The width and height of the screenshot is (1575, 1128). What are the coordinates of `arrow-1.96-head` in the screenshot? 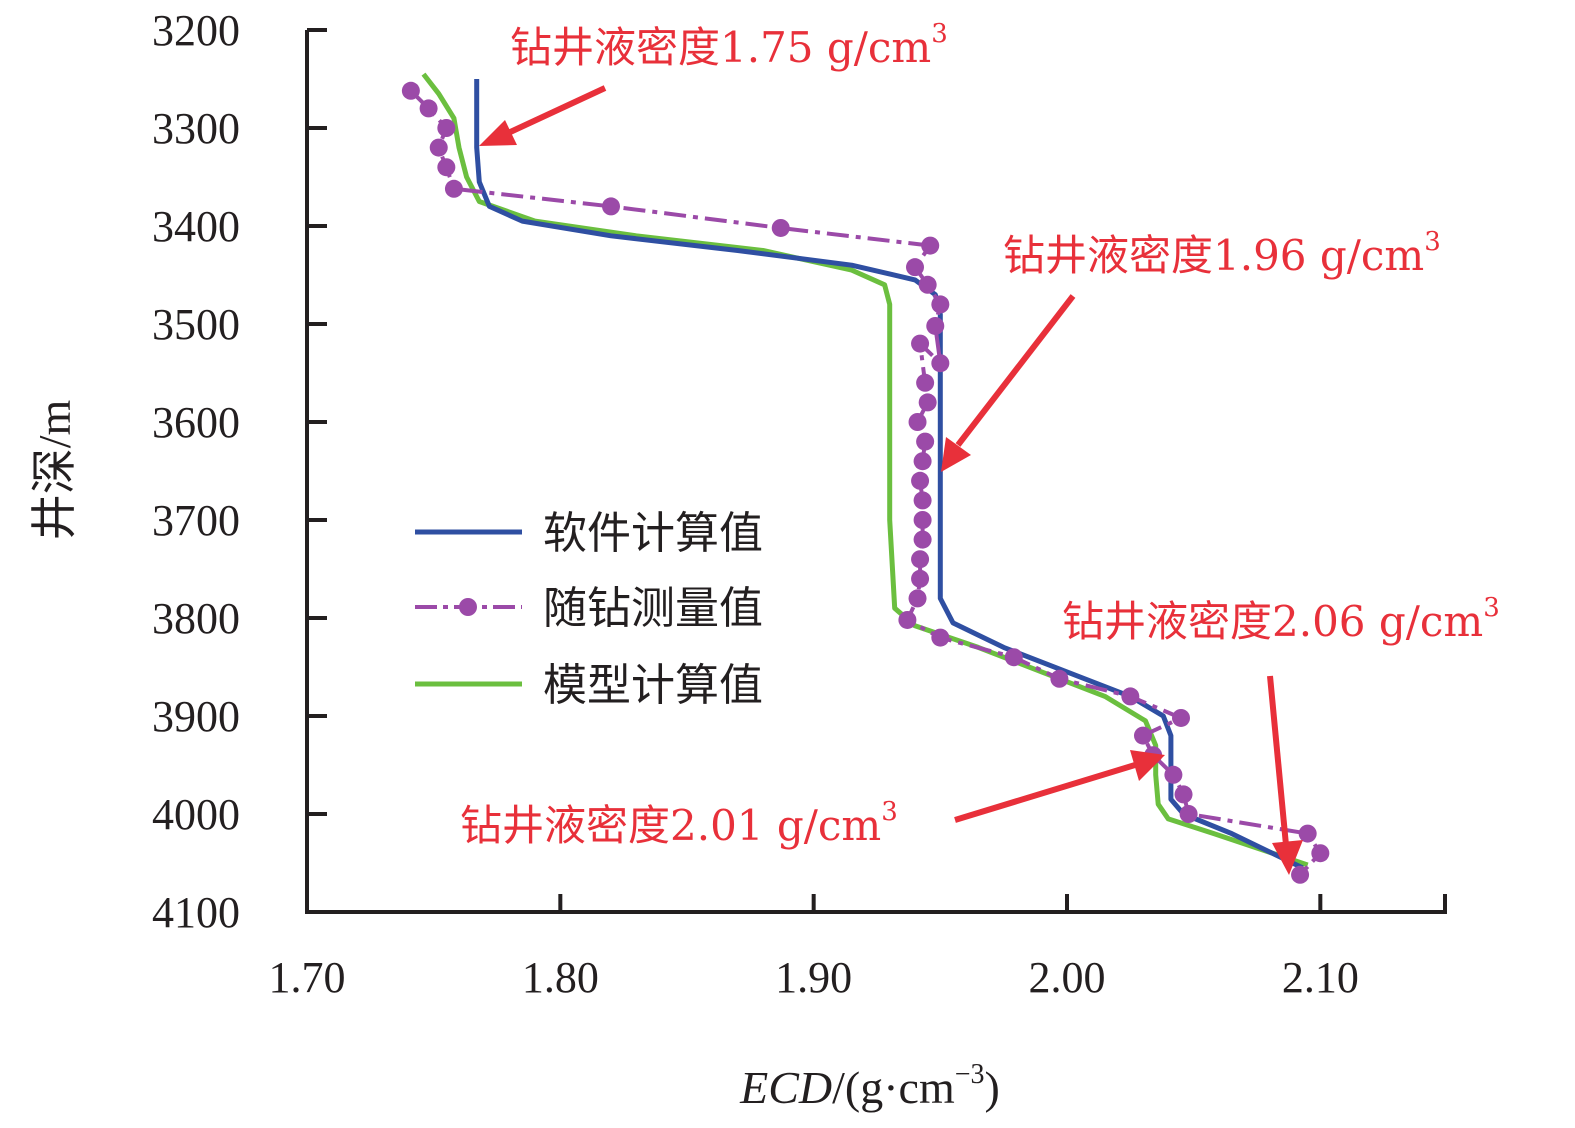 It's located at (956, 454).